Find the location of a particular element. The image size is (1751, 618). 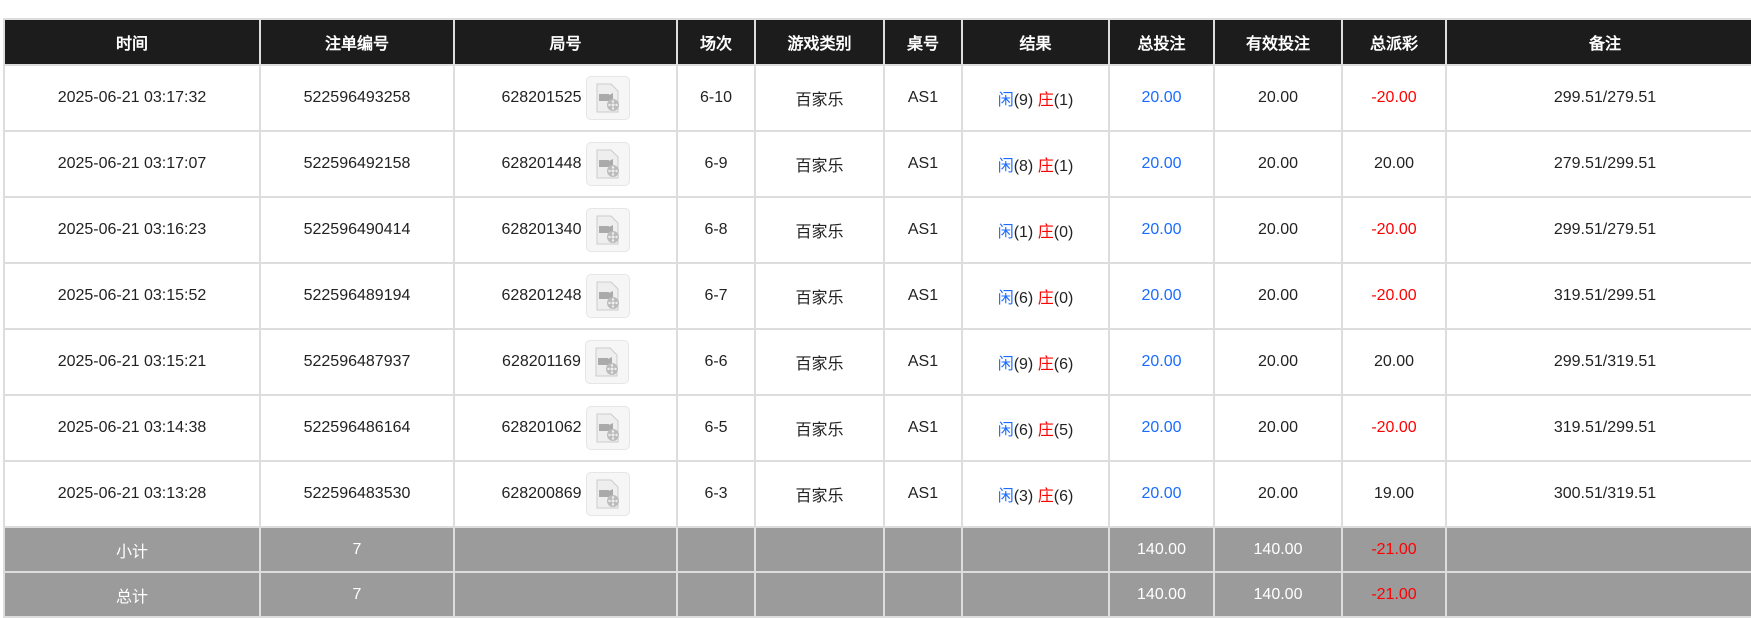

cell-total-payout: 20.00 is located at coordinates (1394, 362).